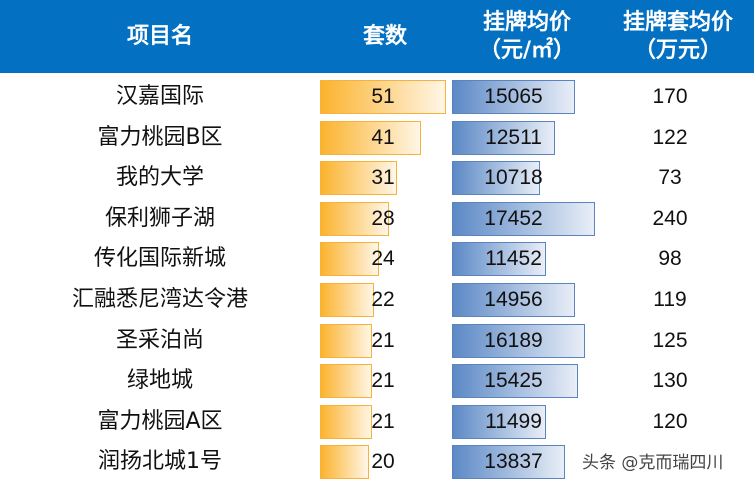 The image size is (754, 483). Describe the element at coordinates (670, 299) in the screenshot. I see `avg-total-value: 119` at that location.